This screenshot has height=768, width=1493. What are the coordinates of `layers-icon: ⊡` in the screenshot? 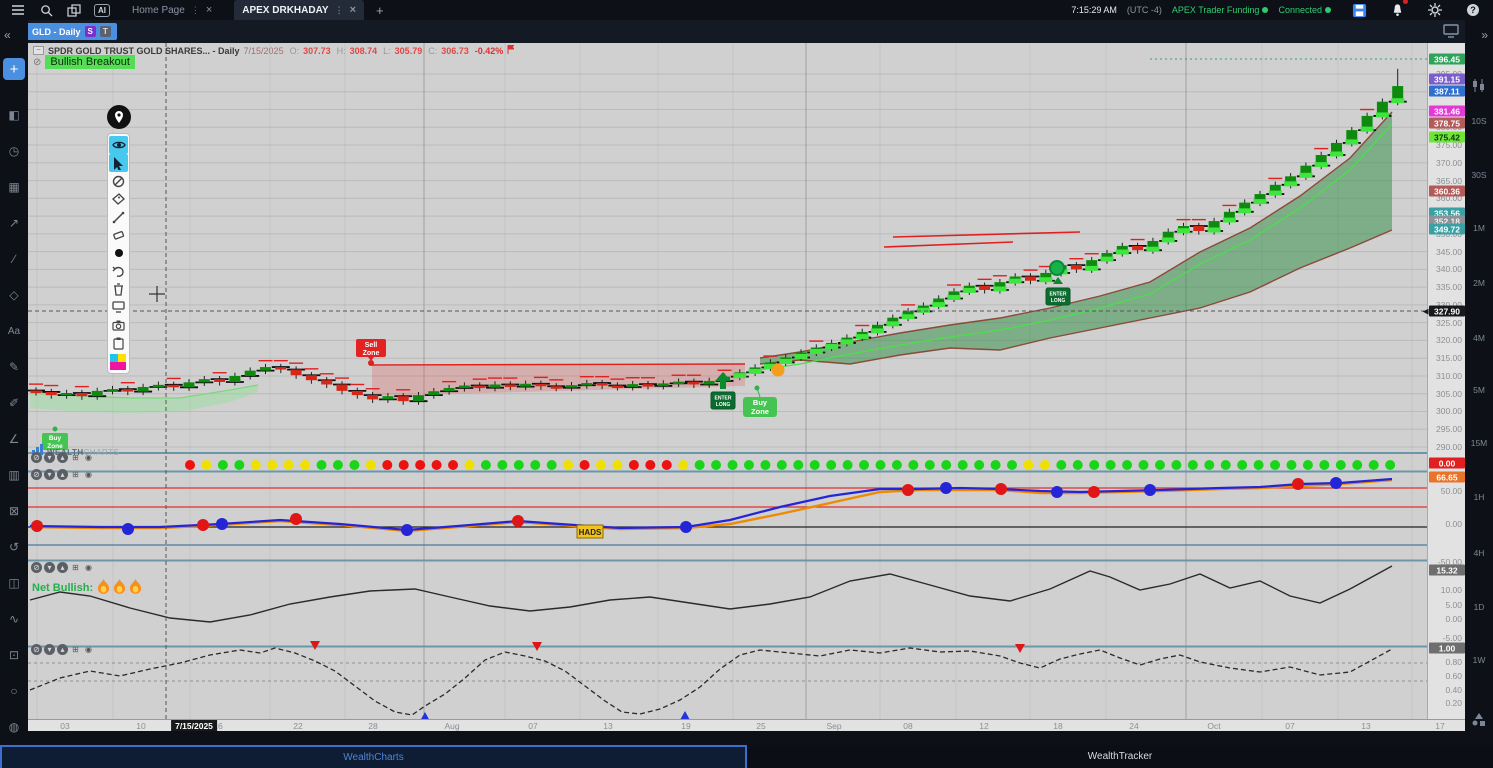 It's located at (14, 655).